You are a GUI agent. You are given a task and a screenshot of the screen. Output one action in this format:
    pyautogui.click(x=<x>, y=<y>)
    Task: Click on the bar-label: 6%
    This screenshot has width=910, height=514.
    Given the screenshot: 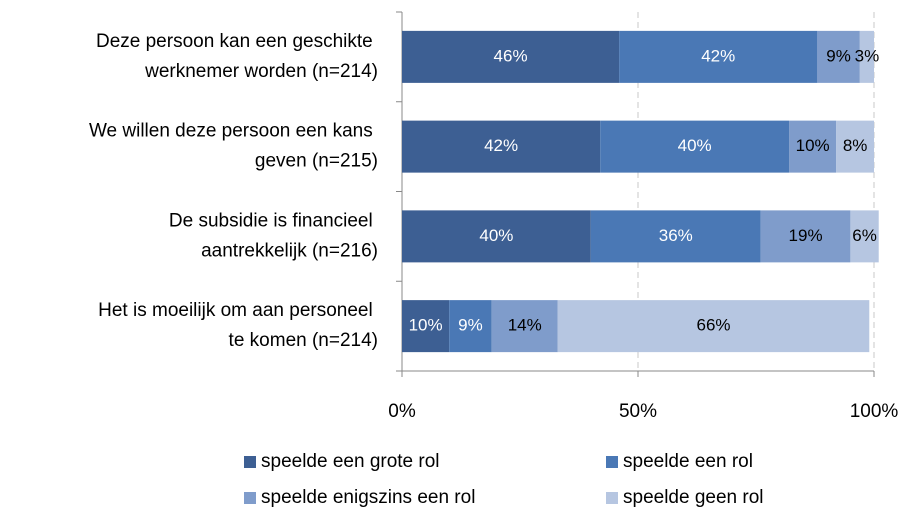 What is the action you would take?
    pyautogui.click(x=864, y=235)
    